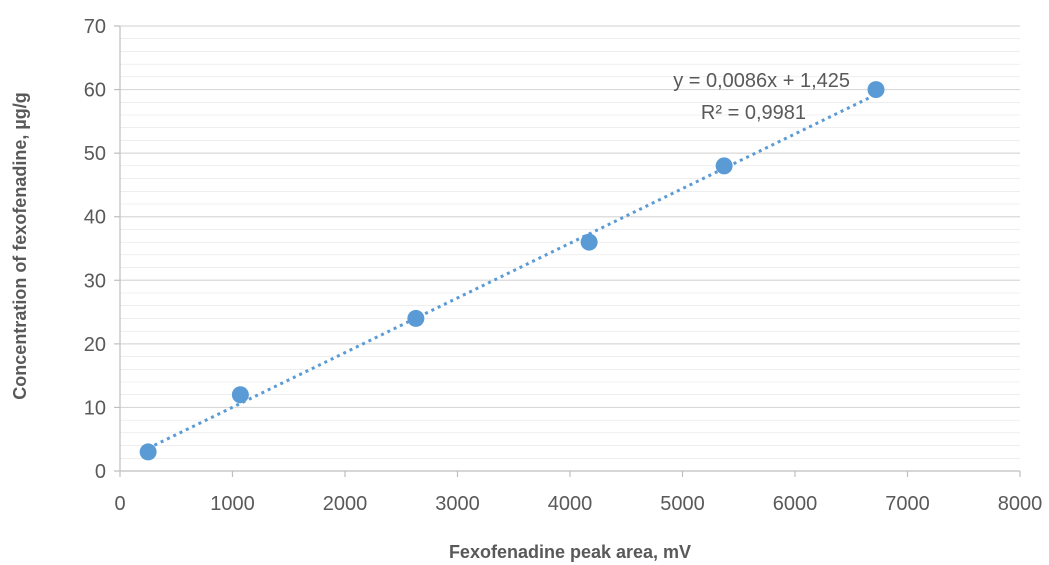 This screenshot has height=565, width=1049. Describe the element at coordinates (95, 218) in the screenshot. I see `y-tick-label: 40` at that location.